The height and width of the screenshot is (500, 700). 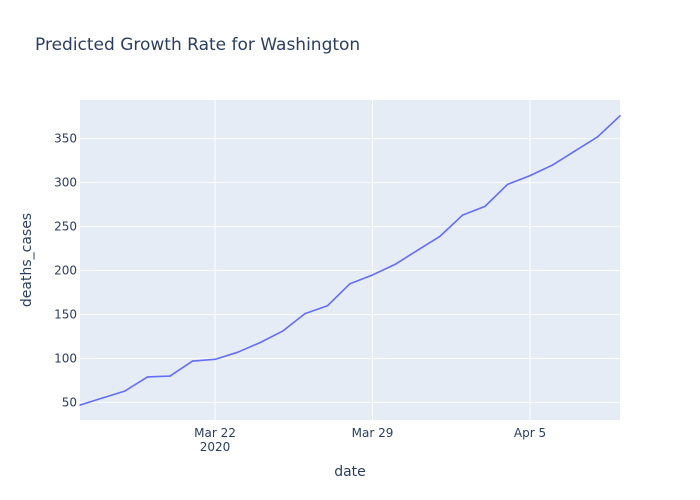 What do you see at coordinates (215, 433) in the screenshot?
I see `x-tick-label: Mar 22` at bounding box center [215, 433].